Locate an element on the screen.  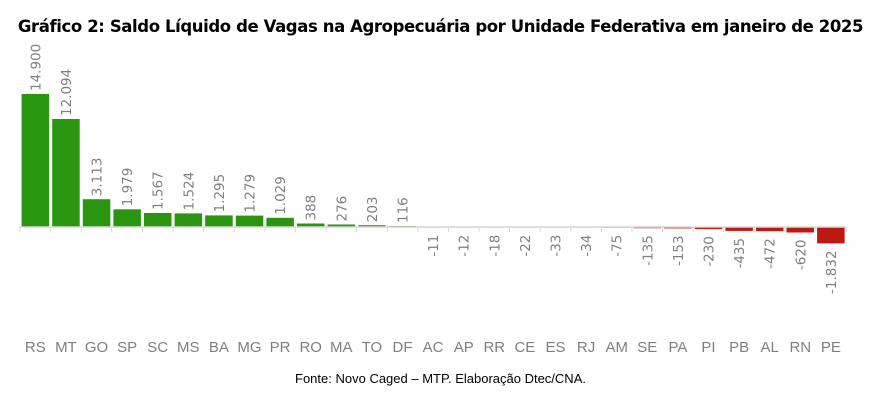
category-label: MA is located at coordinates (341, 347).